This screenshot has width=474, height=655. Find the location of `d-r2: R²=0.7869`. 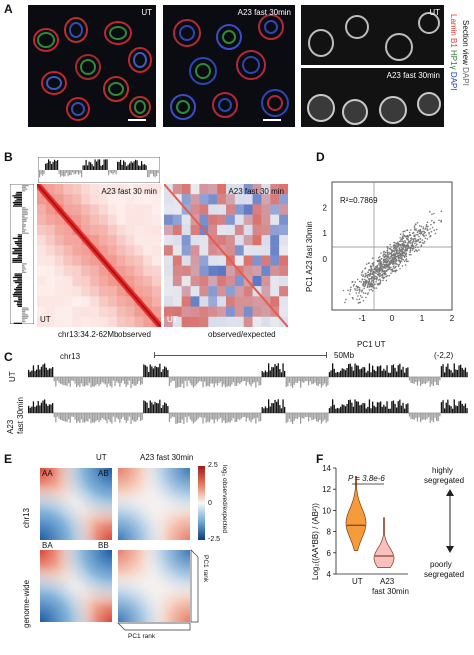

d-r2: R²=0.7869 is located at coordinates (359, 200).